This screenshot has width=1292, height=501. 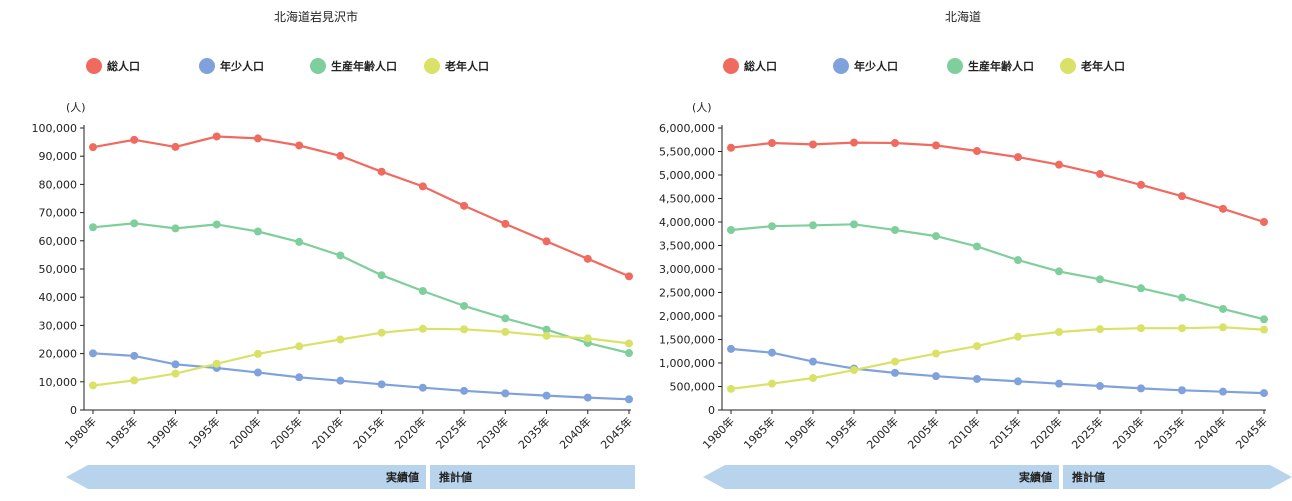 What do you see at coordinates (687, 152) in the screenshot?
I see `hokkaido-y-tick-label: 5,500,000` at bounding box center [687, 152].